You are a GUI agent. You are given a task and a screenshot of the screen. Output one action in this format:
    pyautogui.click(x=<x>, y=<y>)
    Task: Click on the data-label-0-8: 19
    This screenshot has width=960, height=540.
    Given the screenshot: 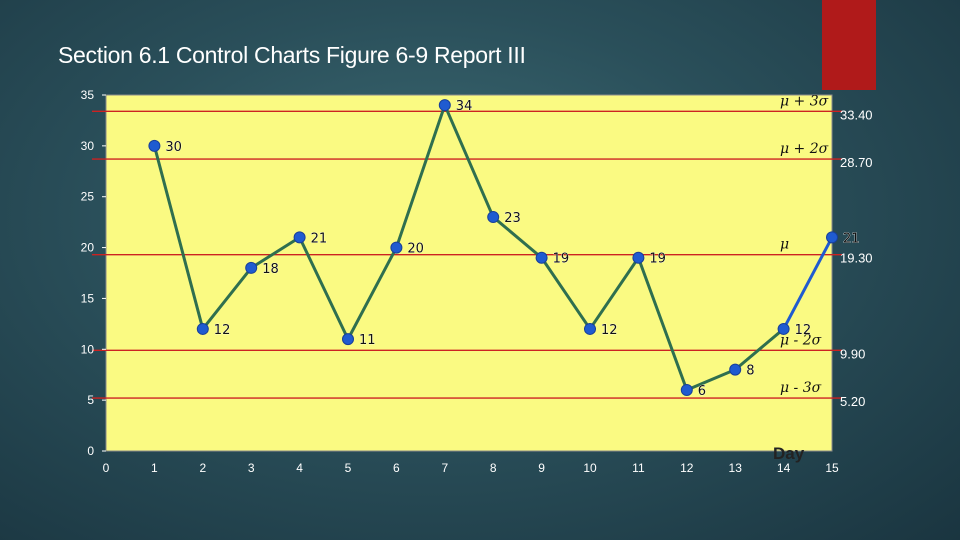 What is the action you would take?
    pyautogui.click(x=561, y=259)
    